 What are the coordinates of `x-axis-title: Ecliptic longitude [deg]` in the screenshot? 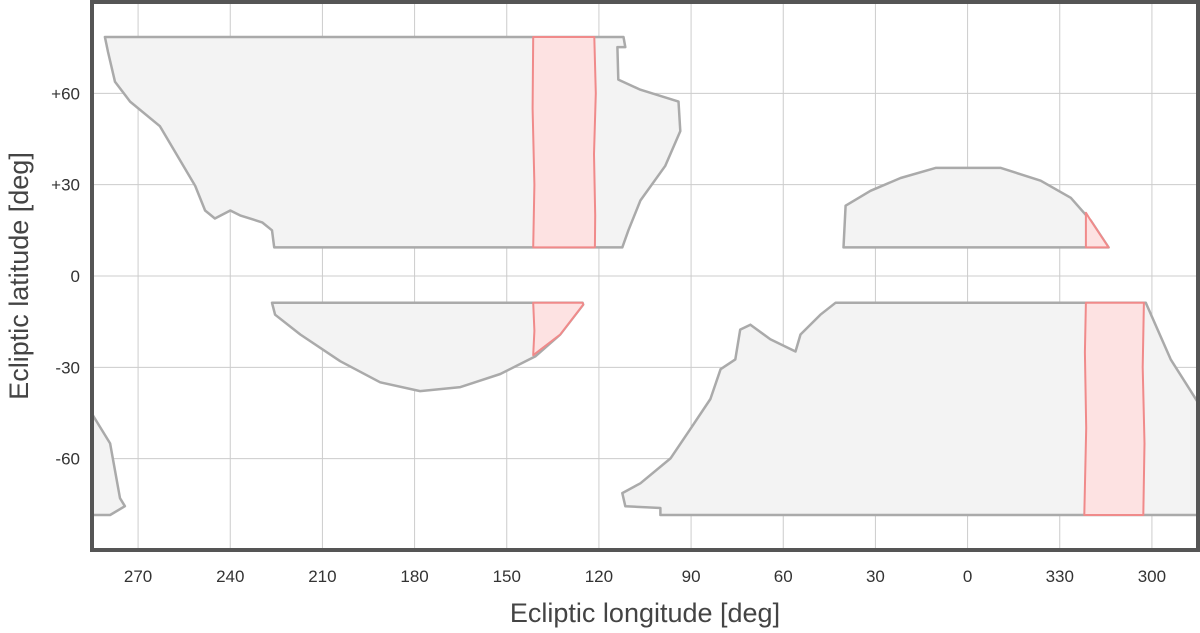 It's located at (645, 613).